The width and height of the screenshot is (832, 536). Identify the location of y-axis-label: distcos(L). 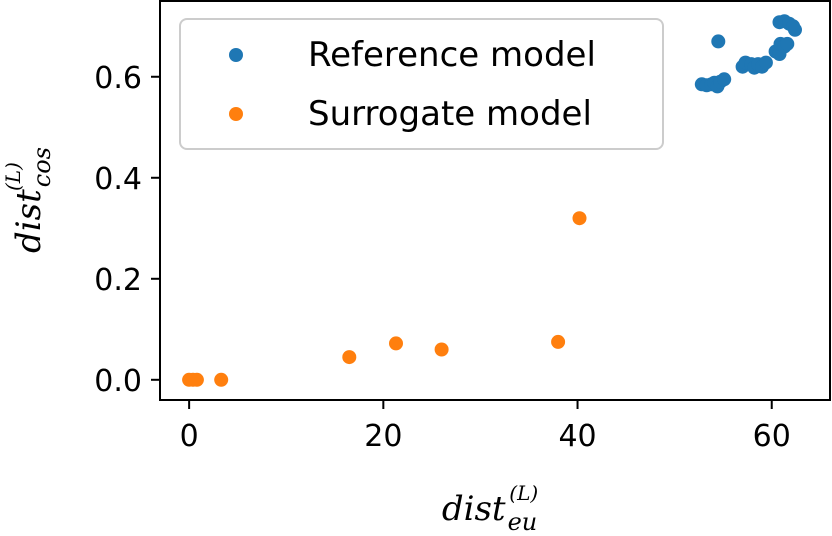
(28, 200).